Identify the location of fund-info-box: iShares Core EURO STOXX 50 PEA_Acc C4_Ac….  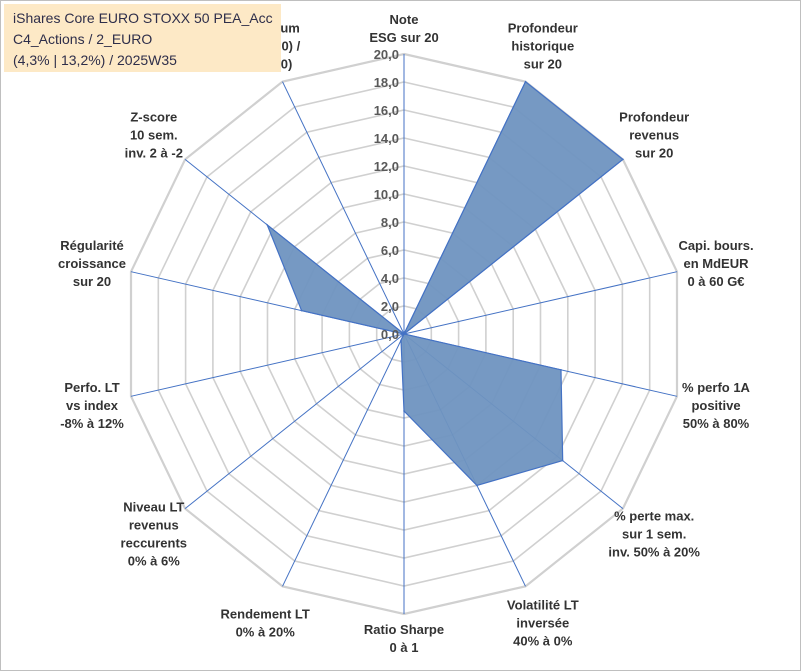
(142, 38).